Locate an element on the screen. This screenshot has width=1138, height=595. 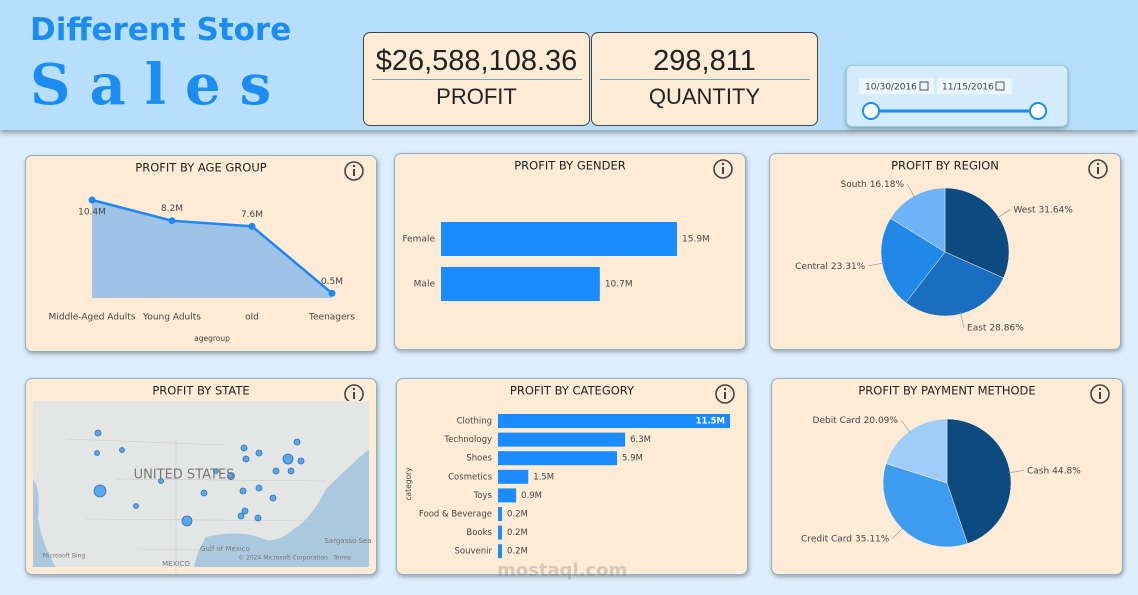
y-tick-label: Clothing is located at coordinates (474, 422).